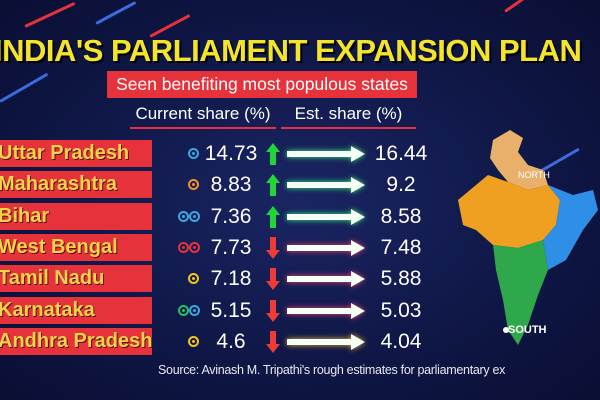 The height and width of the screenshot is (400, 600). Describe the element at coordinates (519, 160) in the screenshot. I see `map-region-north` at that location.